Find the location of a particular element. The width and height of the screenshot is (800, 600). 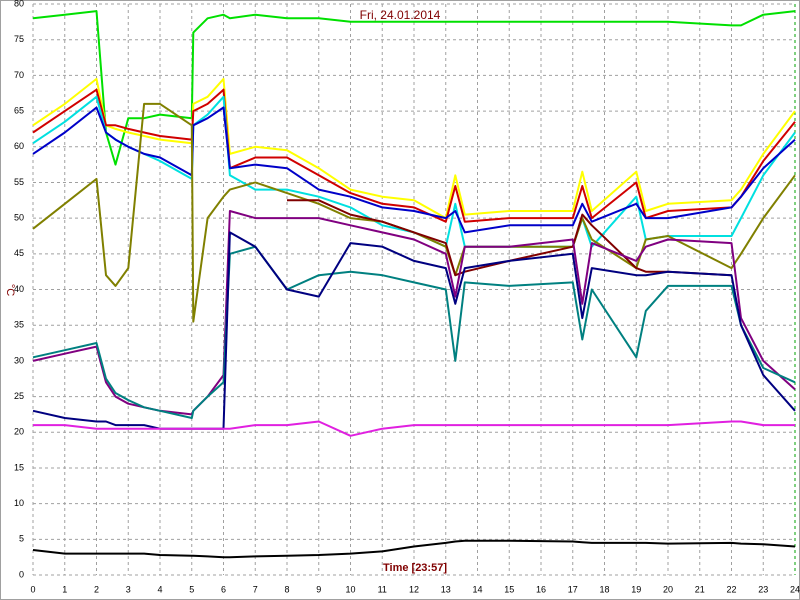

x-tick-label: 20 is located at coordinates (668, 589).